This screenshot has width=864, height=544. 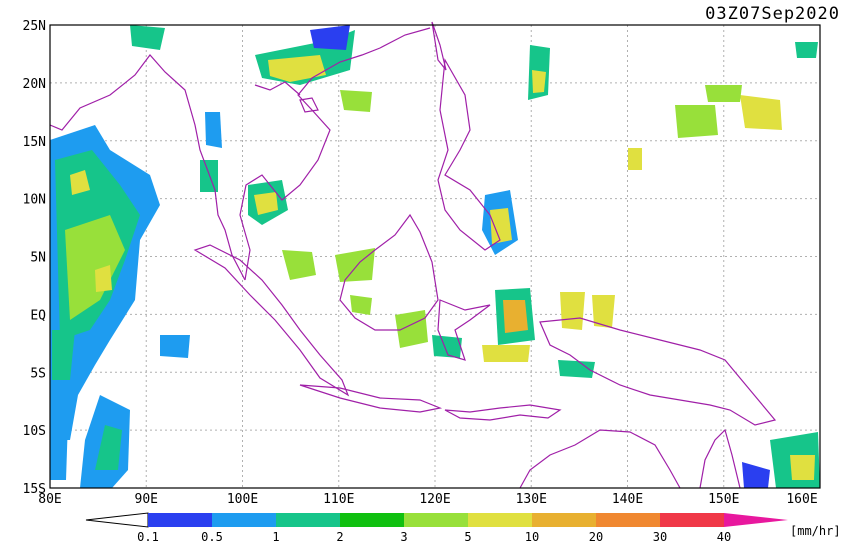 I want to click on colorbar-tick-label: 2, so click(x=339, y=537).